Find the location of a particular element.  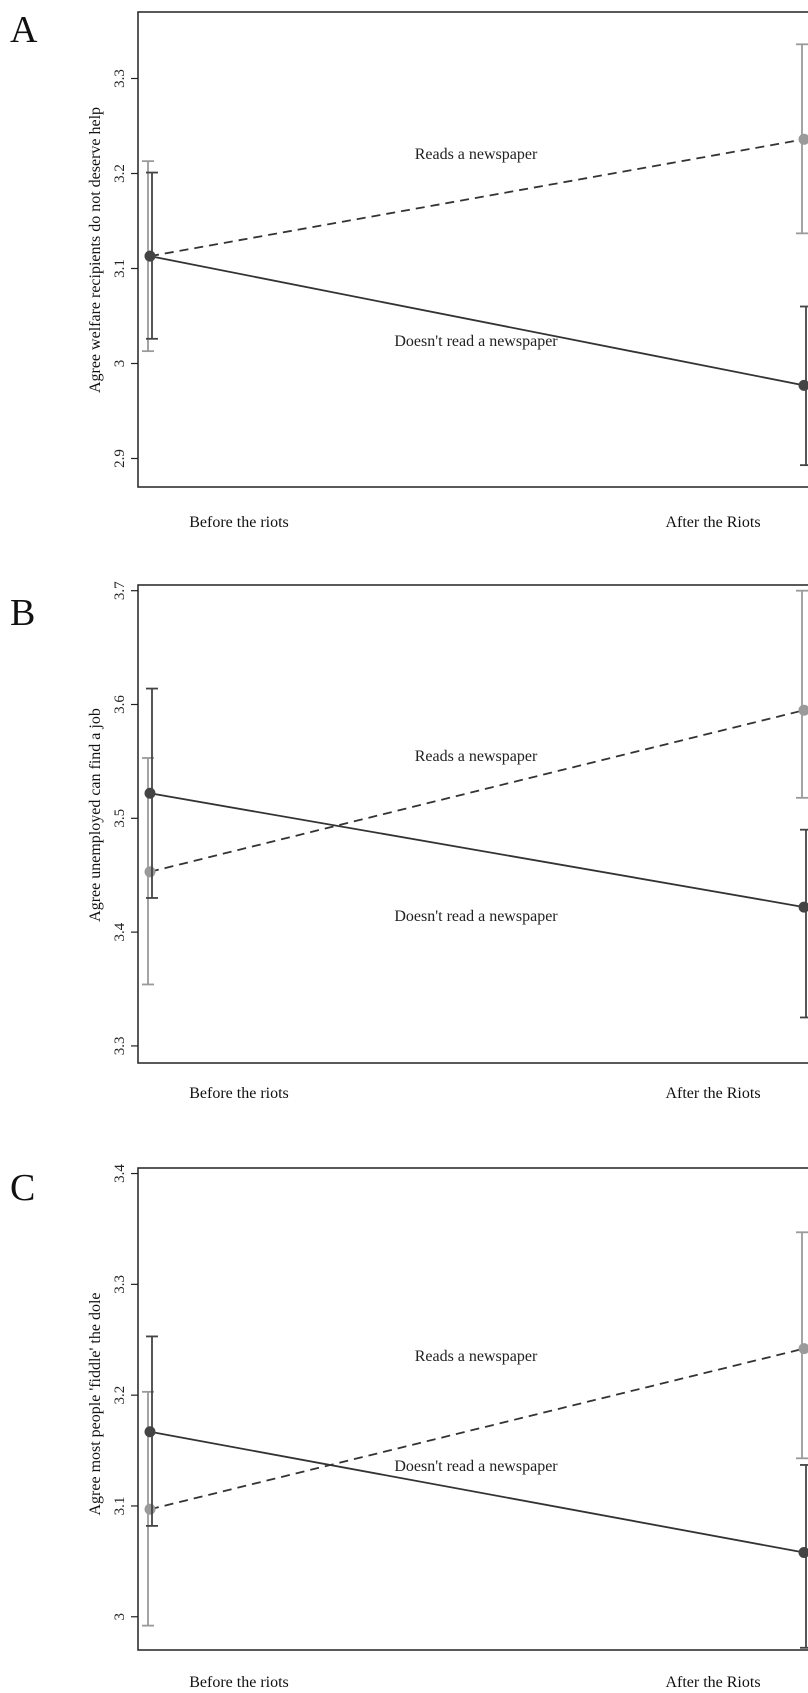

panel-a-letter: A is located at coordinates (24, 30).